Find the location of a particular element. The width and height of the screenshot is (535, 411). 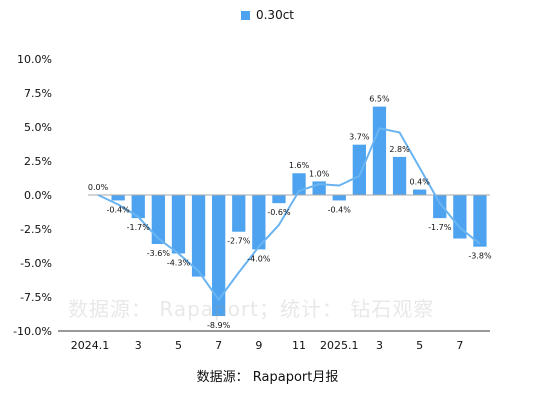

legend-swatch is located at coordinates (245, 15).